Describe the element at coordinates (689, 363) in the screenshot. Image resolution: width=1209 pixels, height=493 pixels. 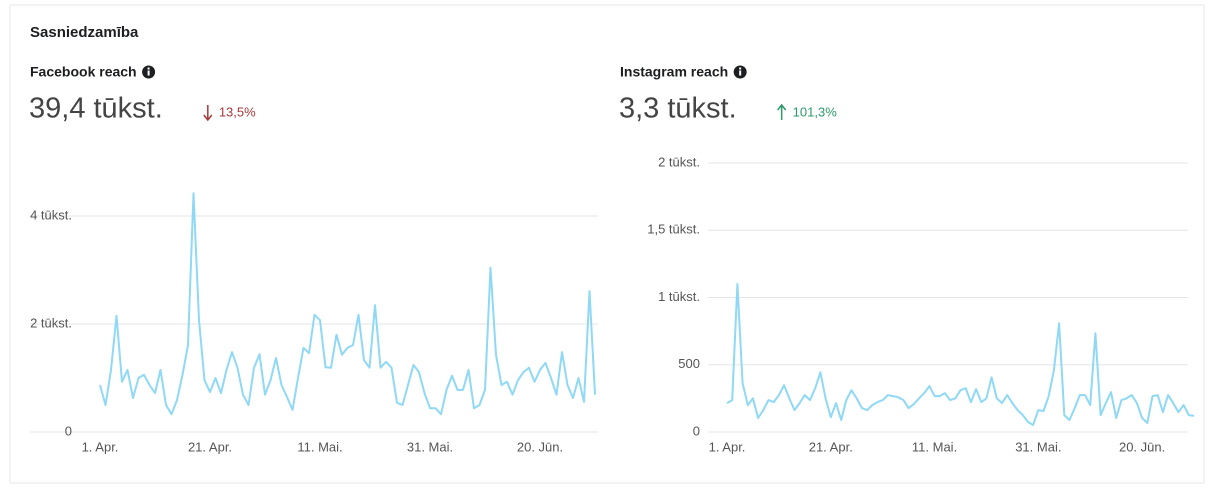
I see `y-tick-label: 500` at that location.